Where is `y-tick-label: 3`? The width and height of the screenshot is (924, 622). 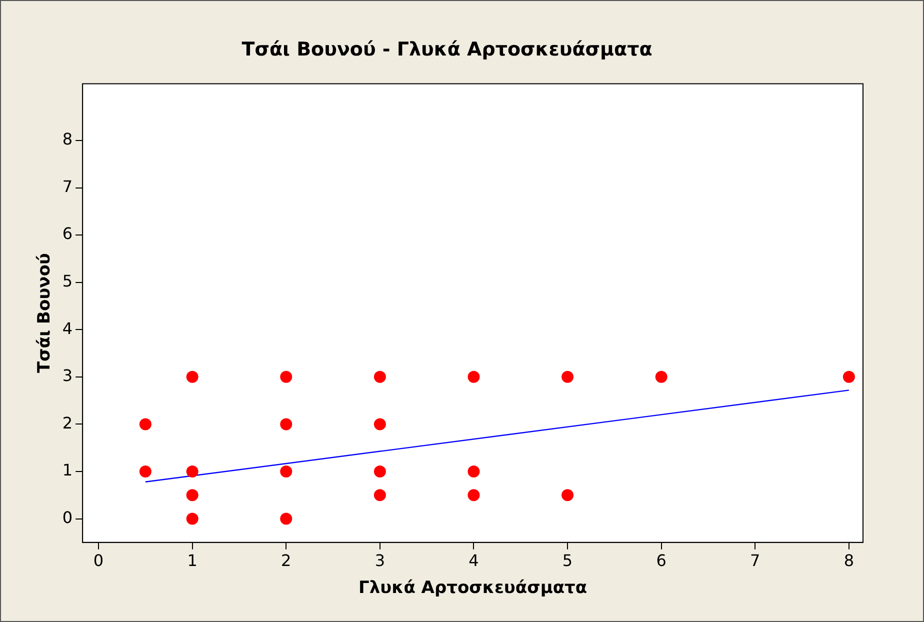 y-tick-label: 3 is located at coordinates (67, 376).